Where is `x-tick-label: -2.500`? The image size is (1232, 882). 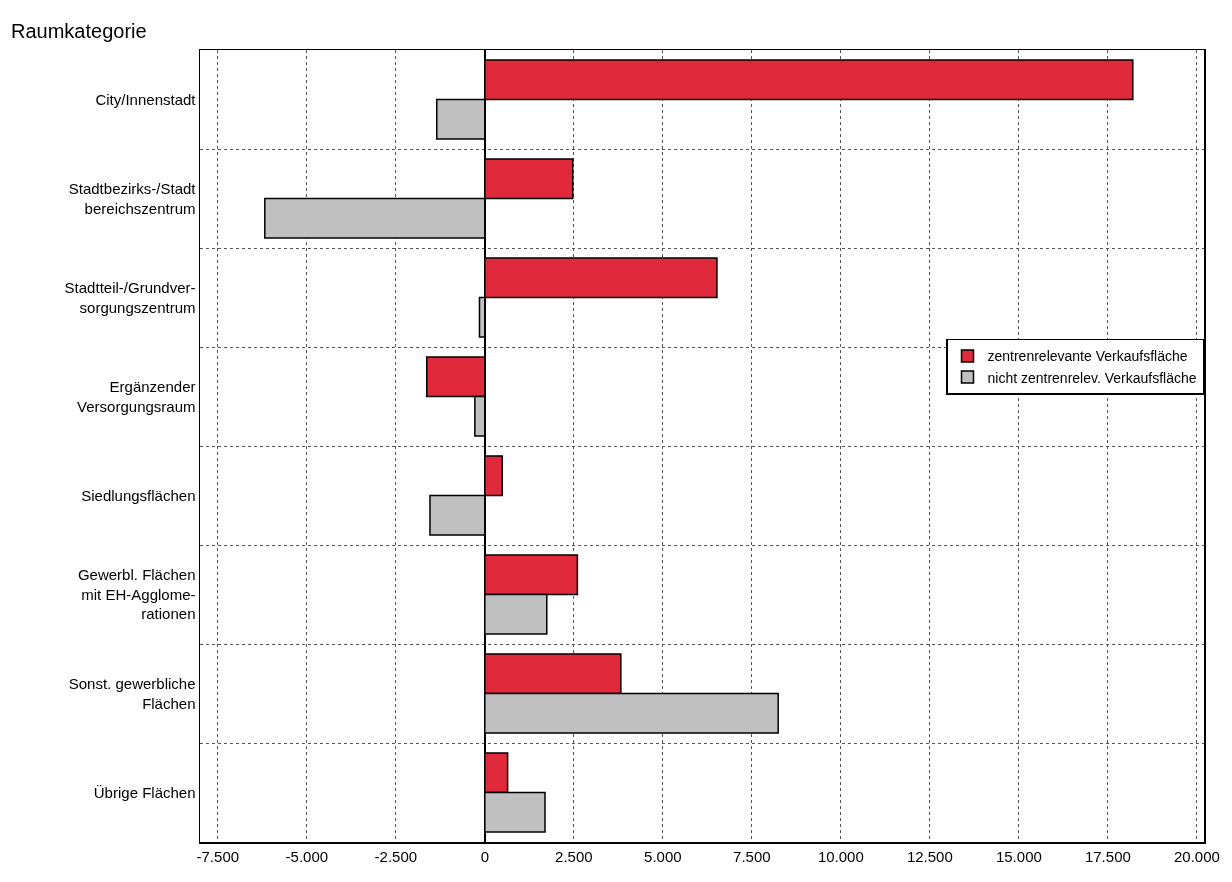
x-tick-label: -2.500 is located at coordinates (396, 856).